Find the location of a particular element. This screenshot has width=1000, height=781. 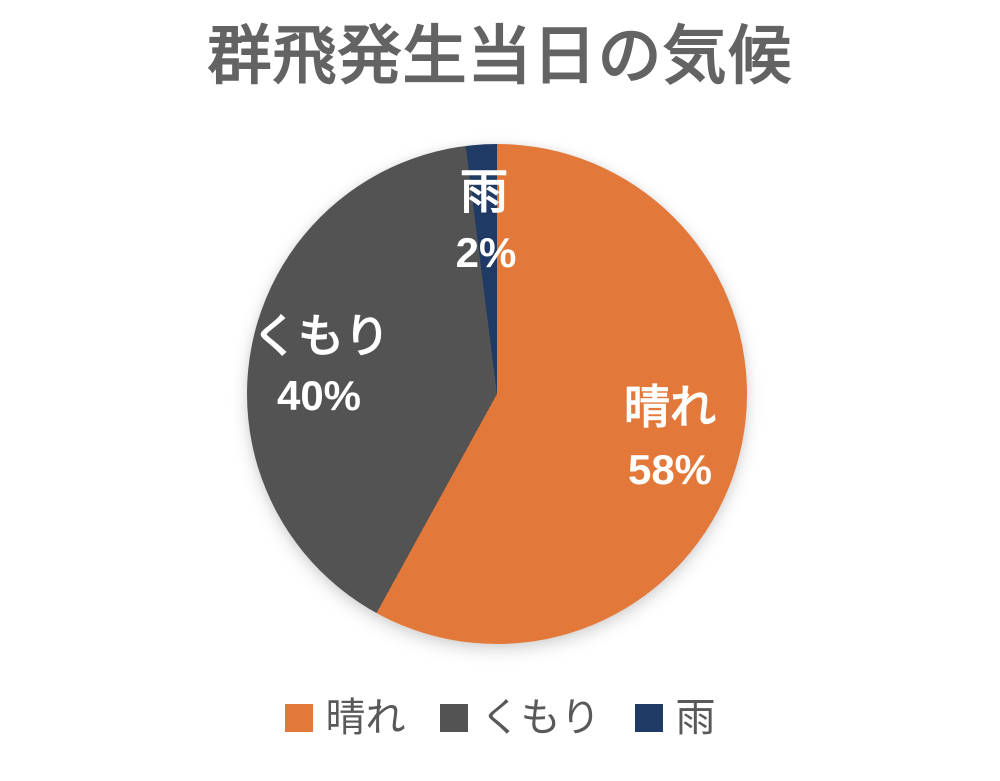

slice-label-rain: 雨 is located at coordinates (484, 192).